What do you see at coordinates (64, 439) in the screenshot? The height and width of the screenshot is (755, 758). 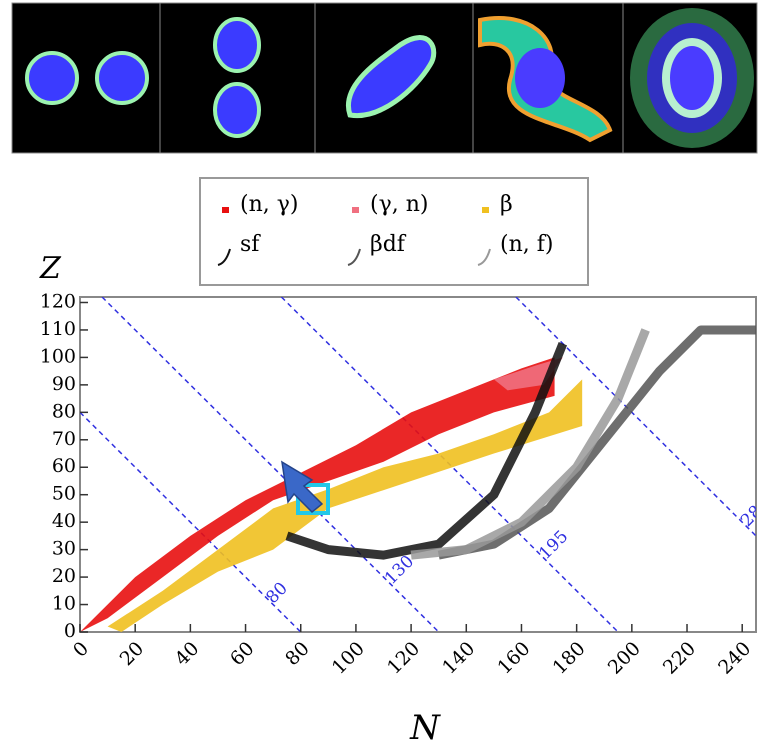 I see `y-tick-label: 70` at bounding box center [64, 439].